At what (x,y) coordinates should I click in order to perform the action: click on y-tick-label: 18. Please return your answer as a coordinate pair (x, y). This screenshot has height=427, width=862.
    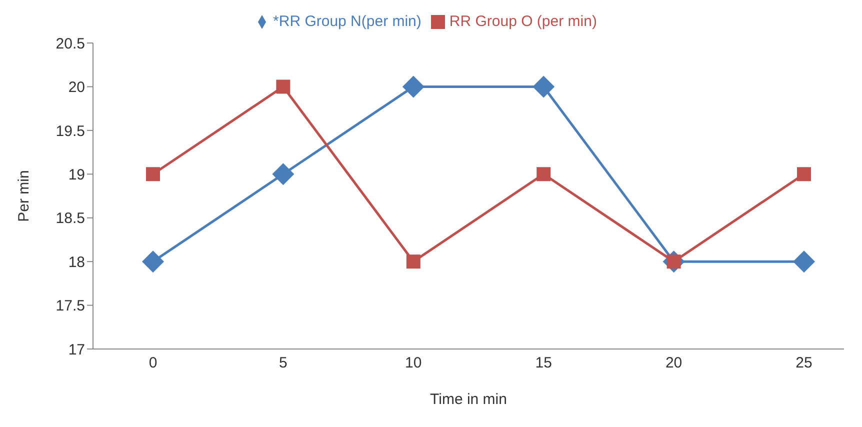
    Looking at the image, I should click on (76, 262).